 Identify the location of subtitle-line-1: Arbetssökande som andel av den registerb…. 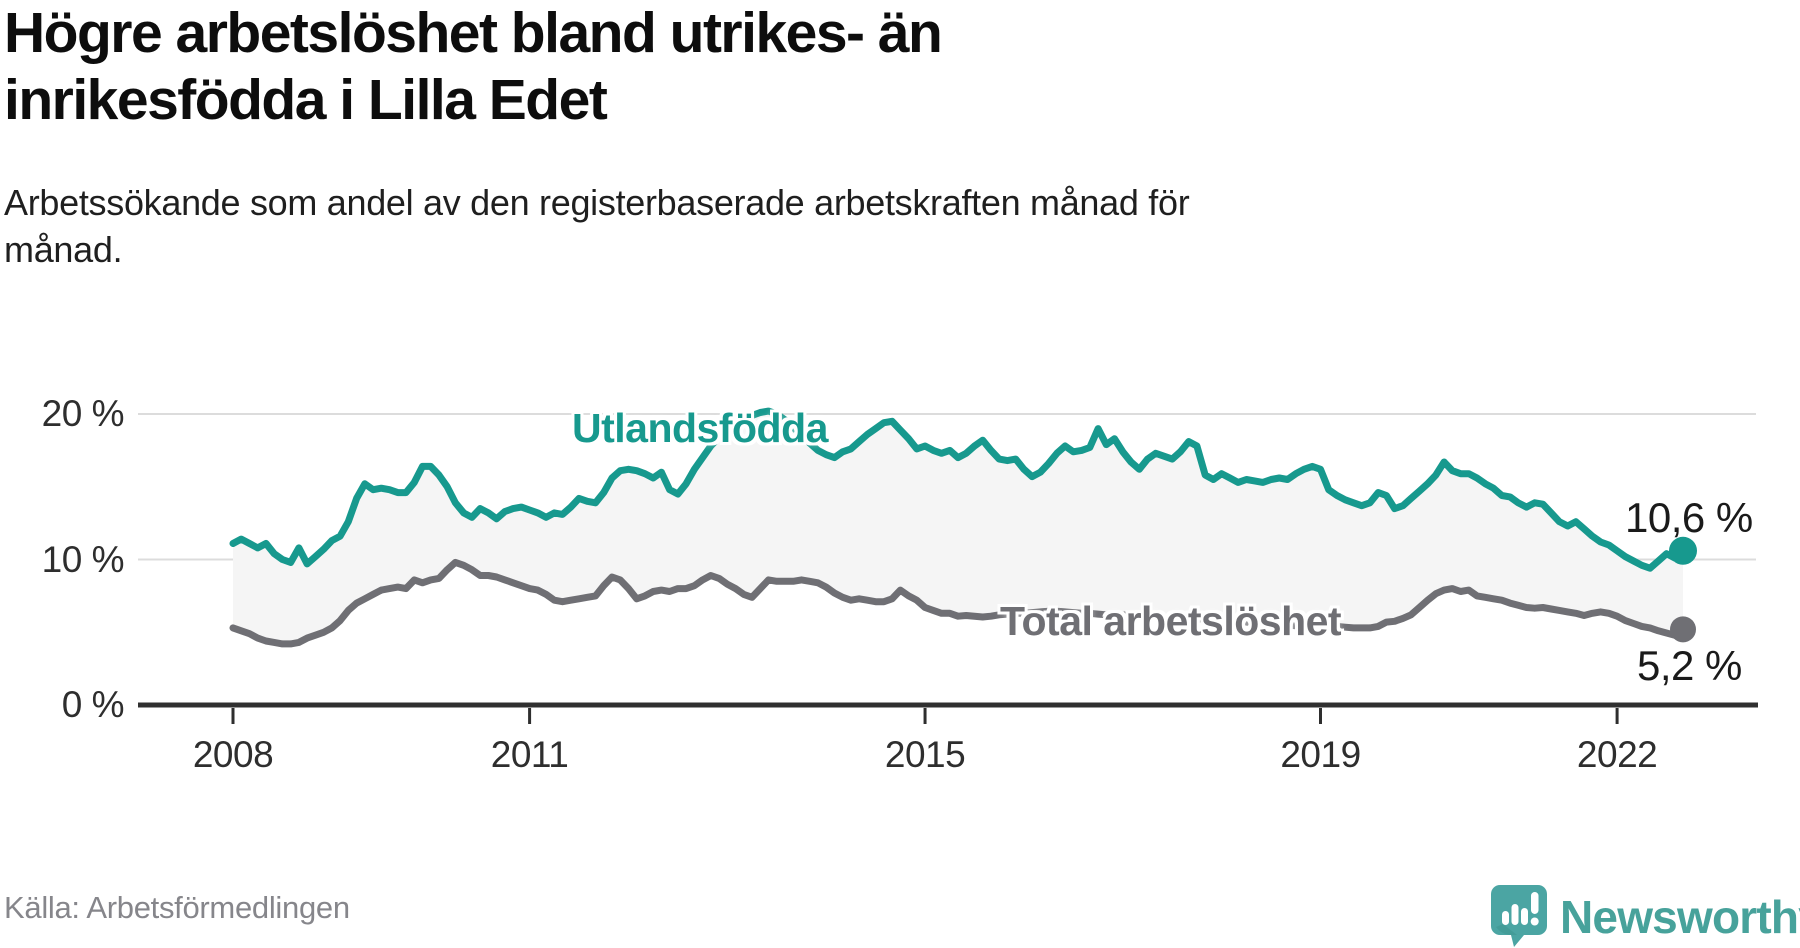
(597, 202).